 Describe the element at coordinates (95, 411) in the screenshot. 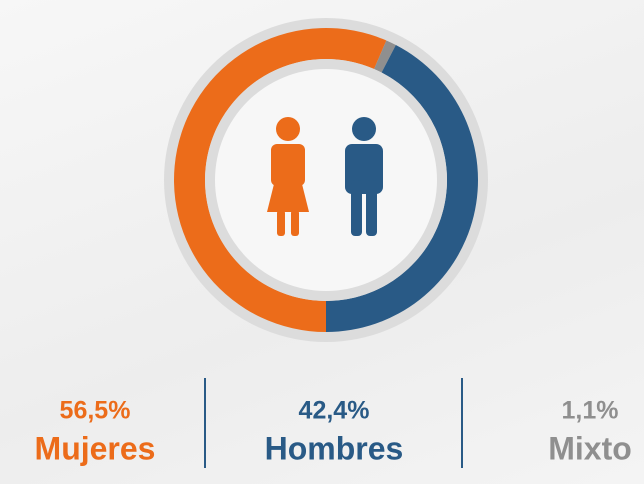

I see `value-label: 56,5%` at that location.